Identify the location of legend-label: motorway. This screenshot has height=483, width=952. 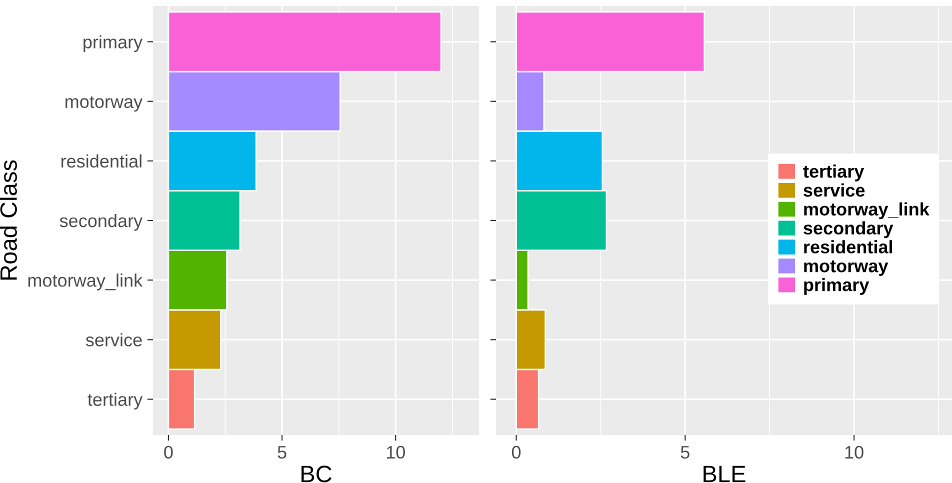
(846, 268).